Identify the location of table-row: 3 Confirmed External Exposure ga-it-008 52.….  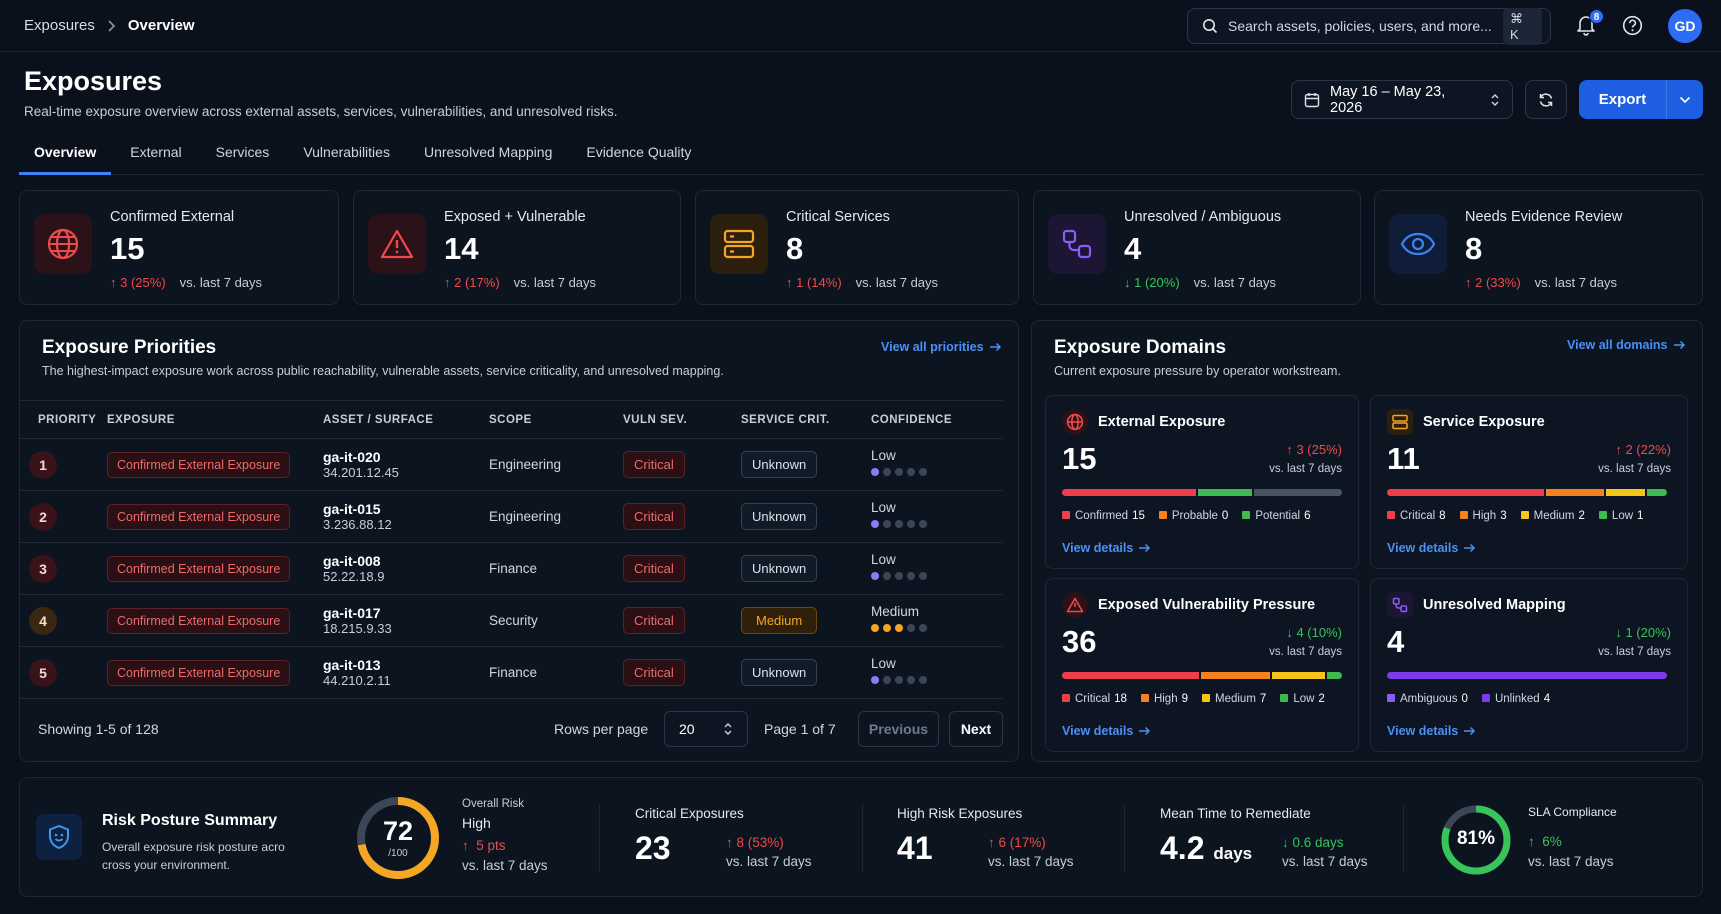
(511, 568).